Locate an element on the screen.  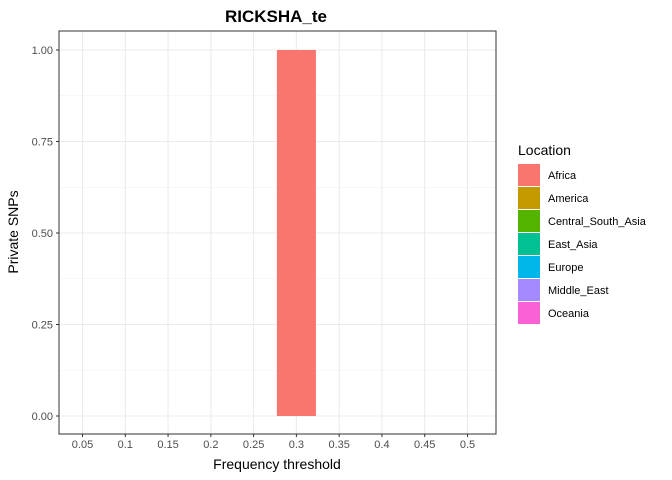
legend-key-middle-east is located at coordinates (529, 290).